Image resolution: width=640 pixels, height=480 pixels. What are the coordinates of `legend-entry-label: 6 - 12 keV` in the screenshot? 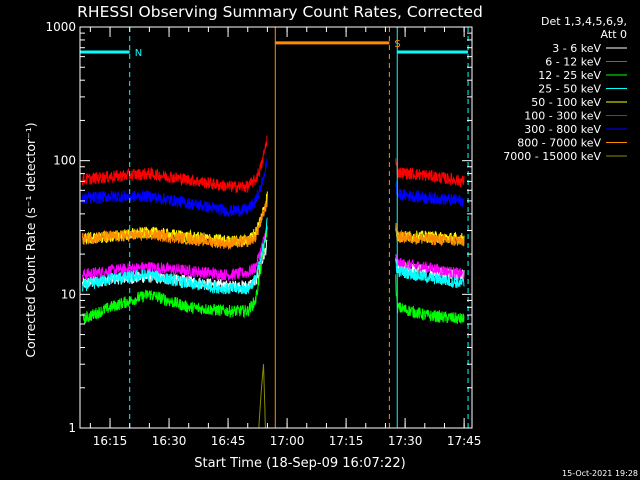 It's located at (573, 62).